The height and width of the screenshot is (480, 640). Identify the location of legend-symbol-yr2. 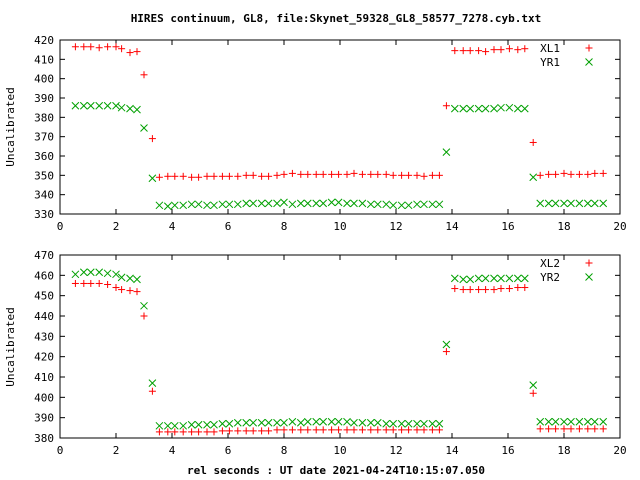
(589, 277).